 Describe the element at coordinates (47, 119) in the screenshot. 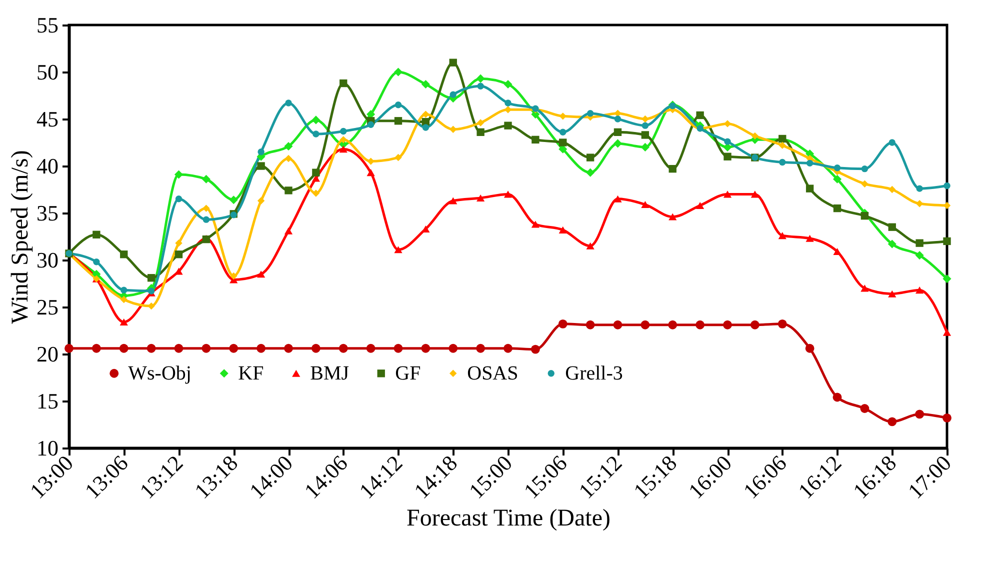

I see `y-tick-label: 45` at that location.